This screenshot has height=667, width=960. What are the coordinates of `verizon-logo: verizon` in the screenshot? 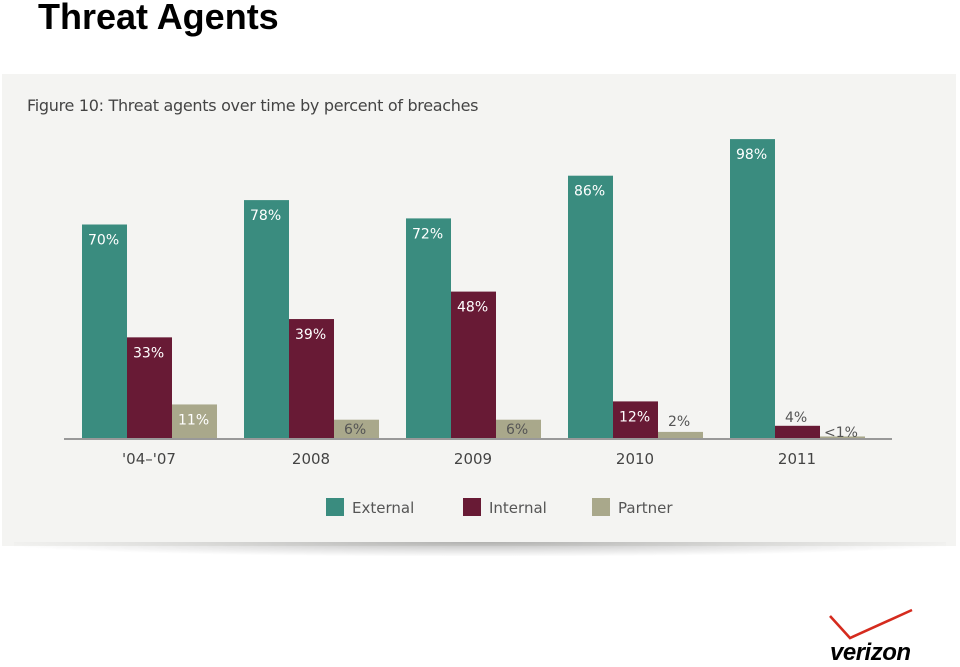 It's located at (871, 636).